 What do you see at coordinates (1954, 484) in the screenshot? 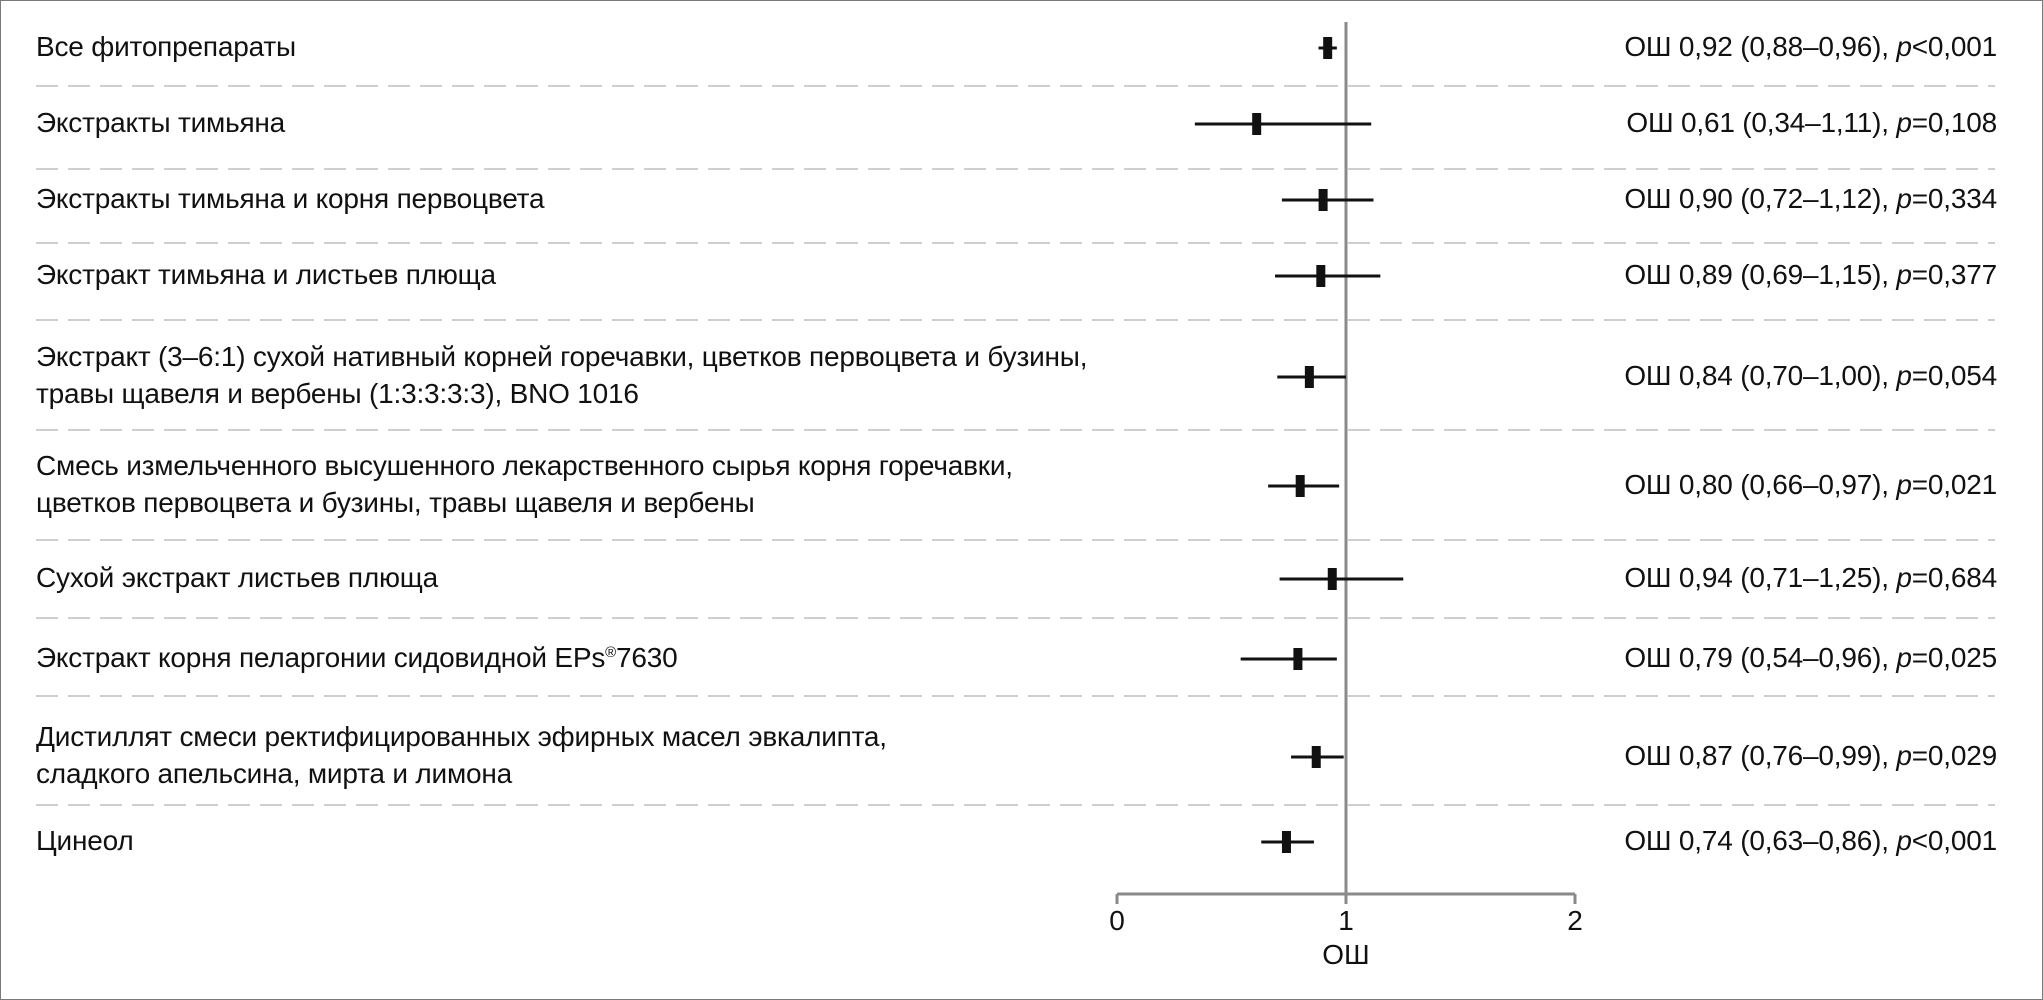
I see `p-value: =0,021` at bounding box center [1954, 484].